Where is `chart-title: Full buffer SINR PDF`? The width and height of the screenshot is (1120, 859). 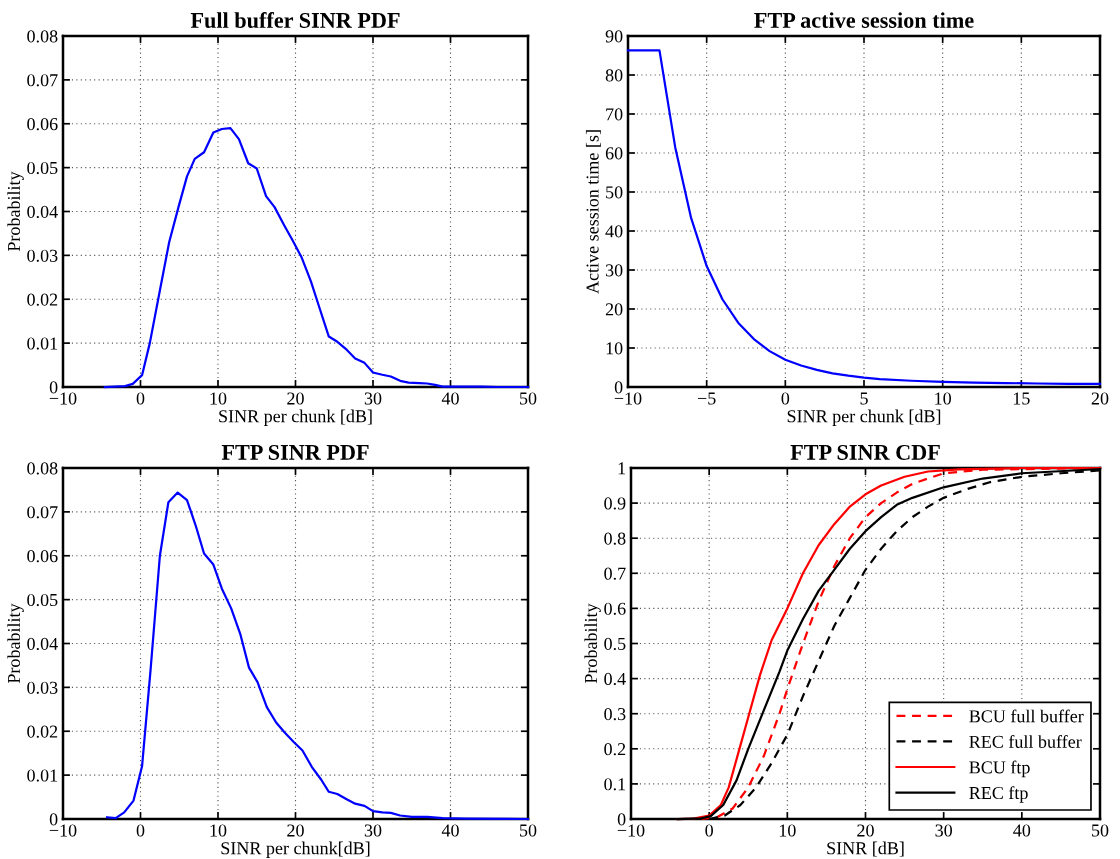 chart-title: Full buffer SINR PDF is located at coordinates (295, 20).